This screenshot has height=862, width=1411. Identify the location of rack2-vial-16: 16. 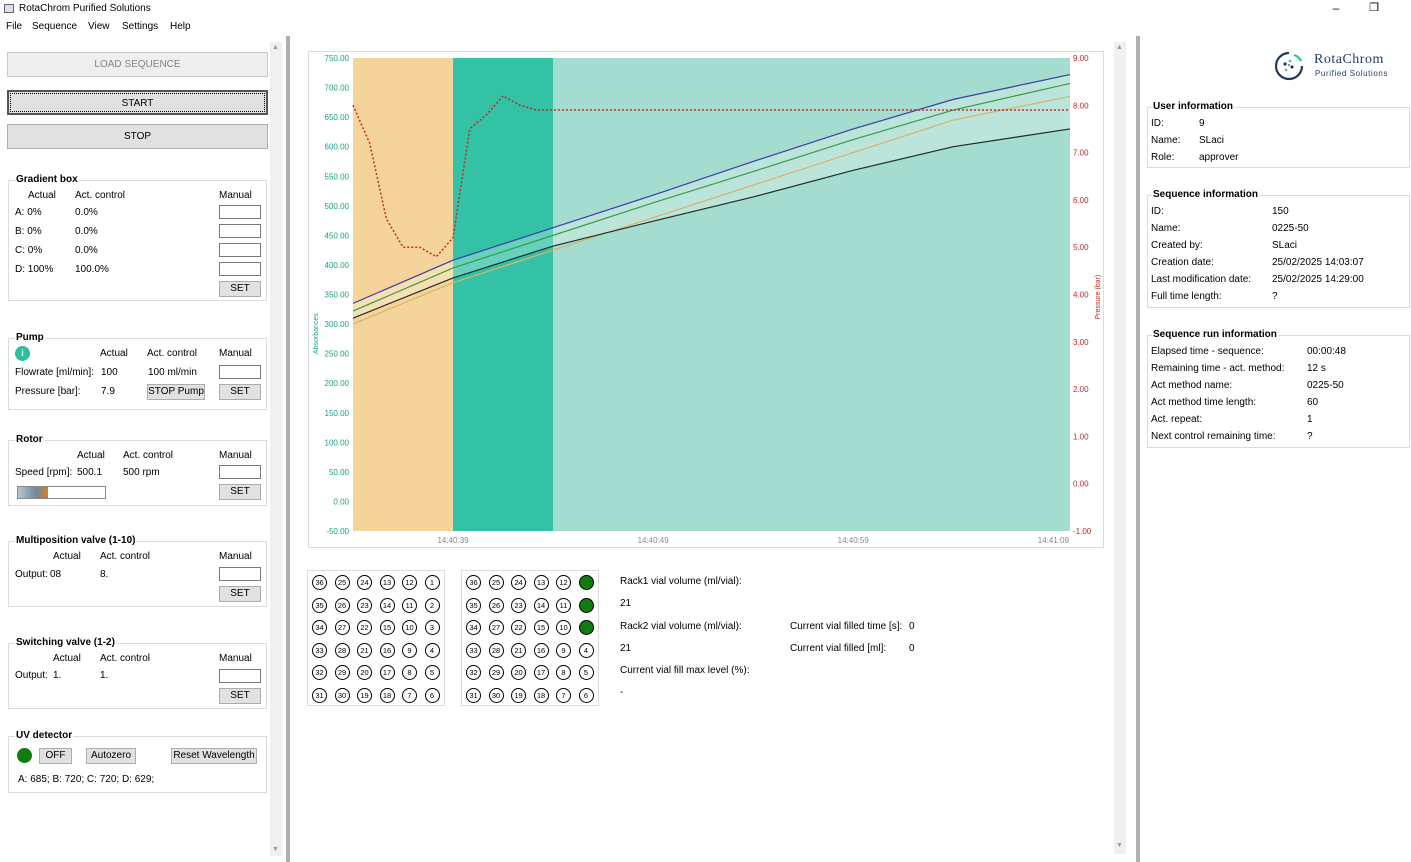
(541, 650).